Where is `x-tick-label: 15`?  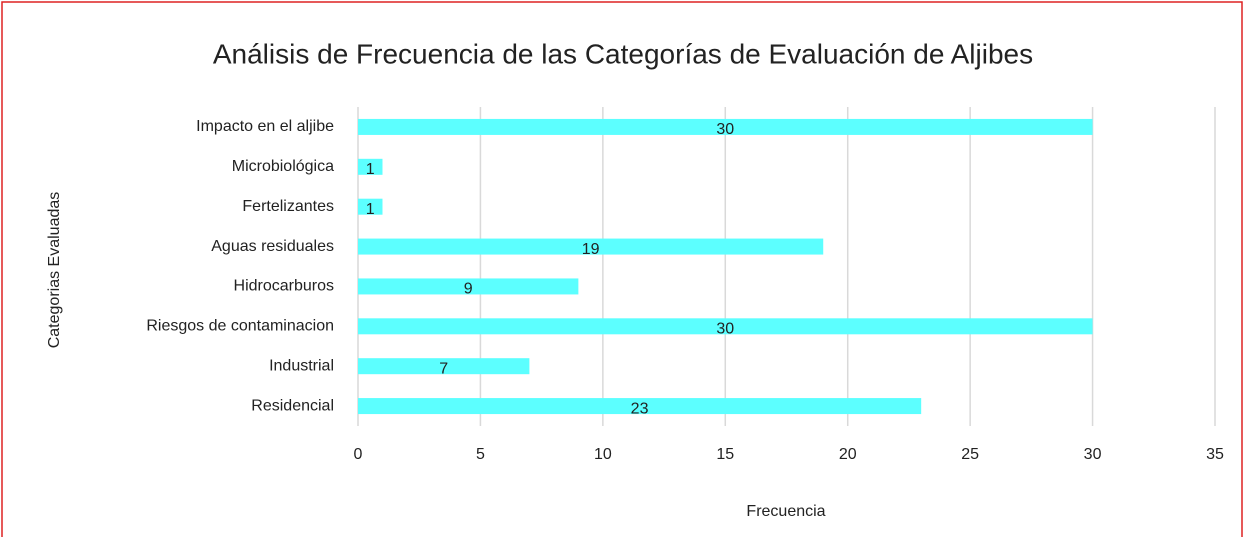 x-tick-label: 15 is located at coordinates (725, 454).